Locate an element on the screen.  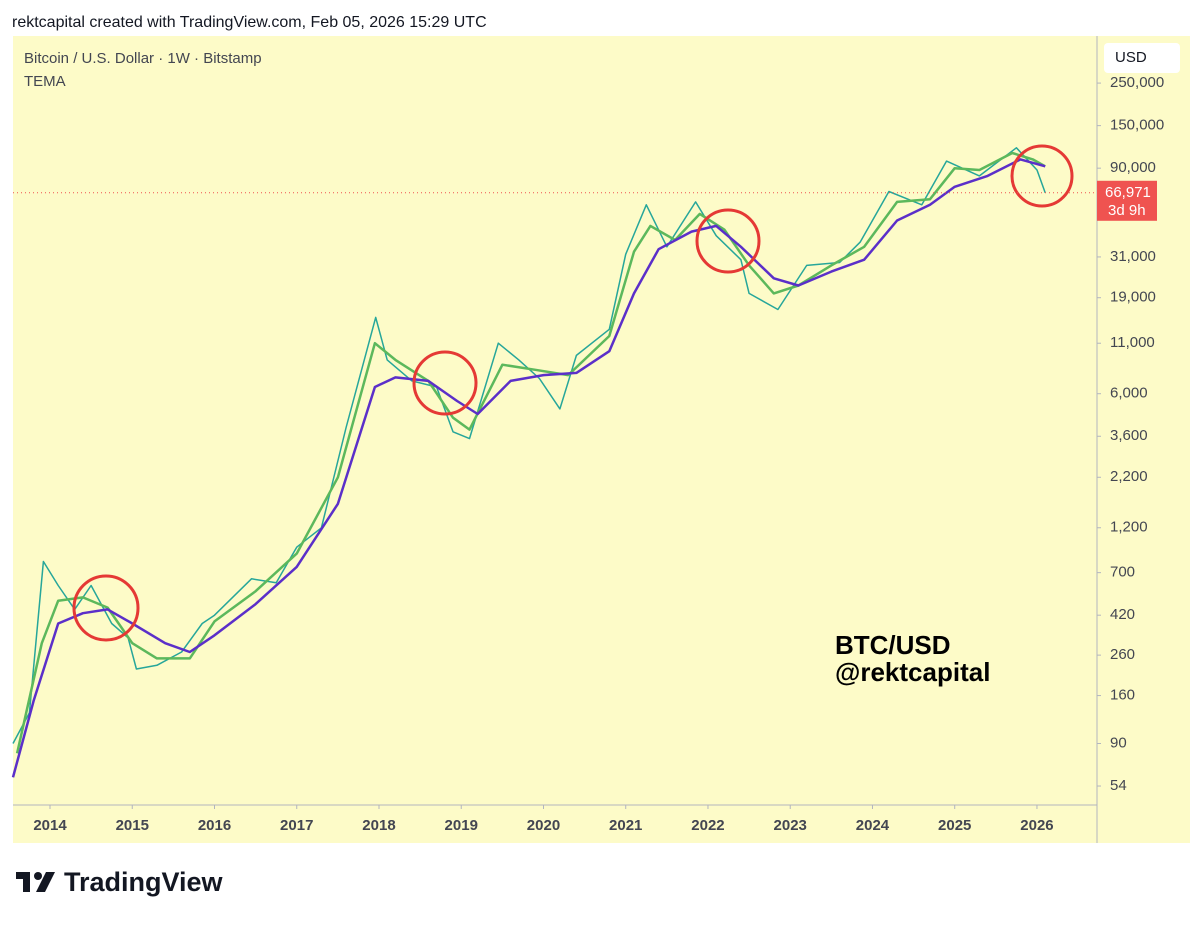
y-tick-label: 700 is located at coordinates (1122, 572).